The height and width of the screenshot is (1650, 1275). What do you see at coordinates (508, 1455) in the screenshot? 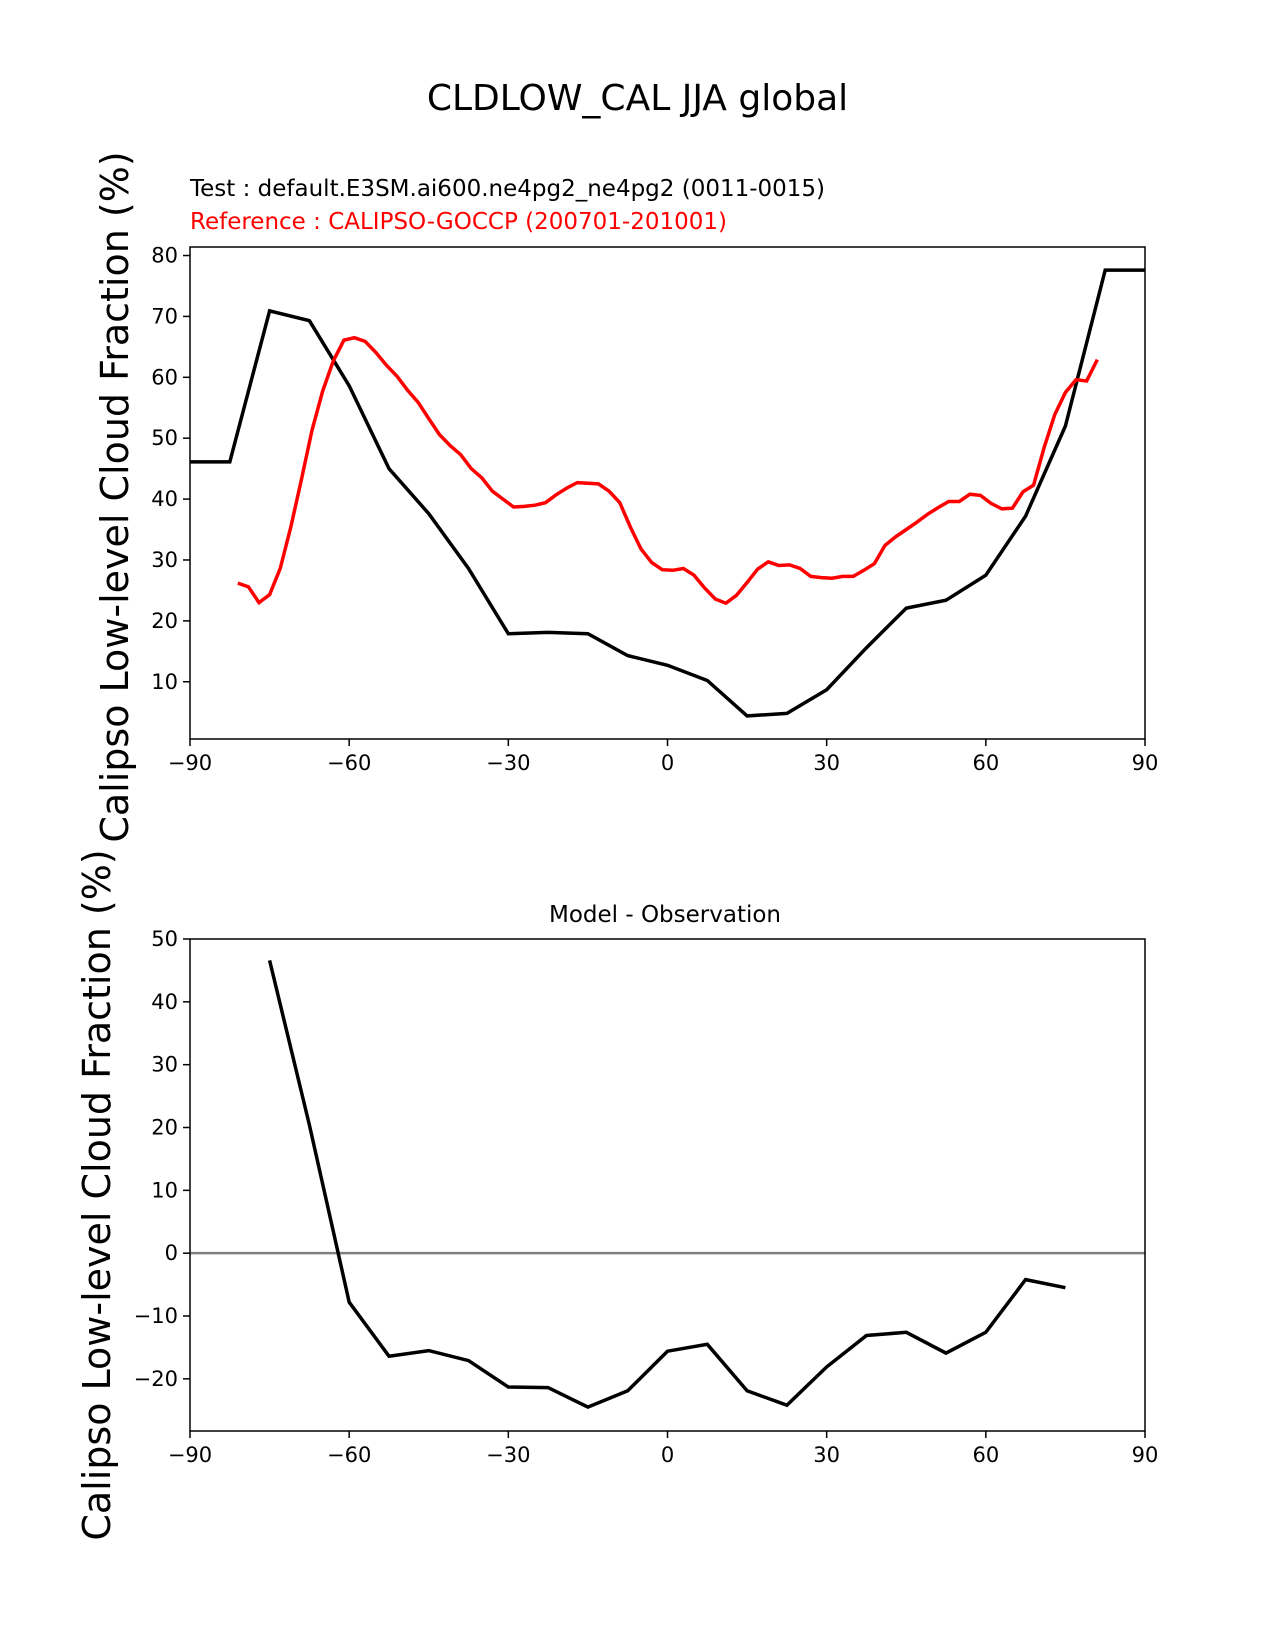
I see `bottom-x-tick-label: −30` at bounding box center [508, 1455].